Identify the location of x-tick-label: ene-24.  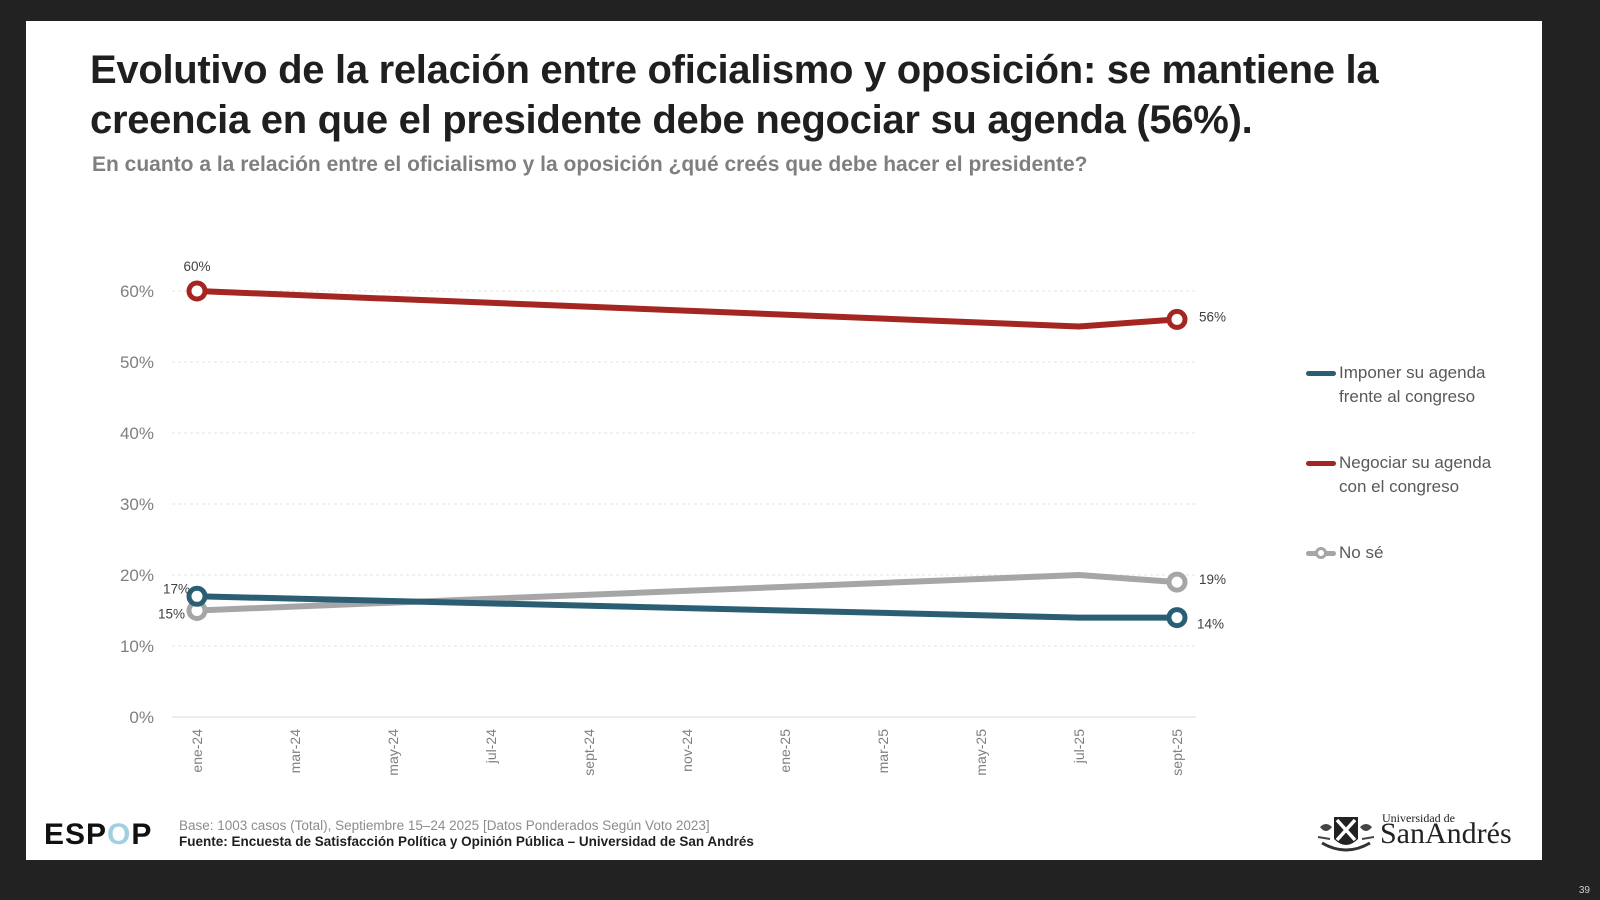
(197, 751).